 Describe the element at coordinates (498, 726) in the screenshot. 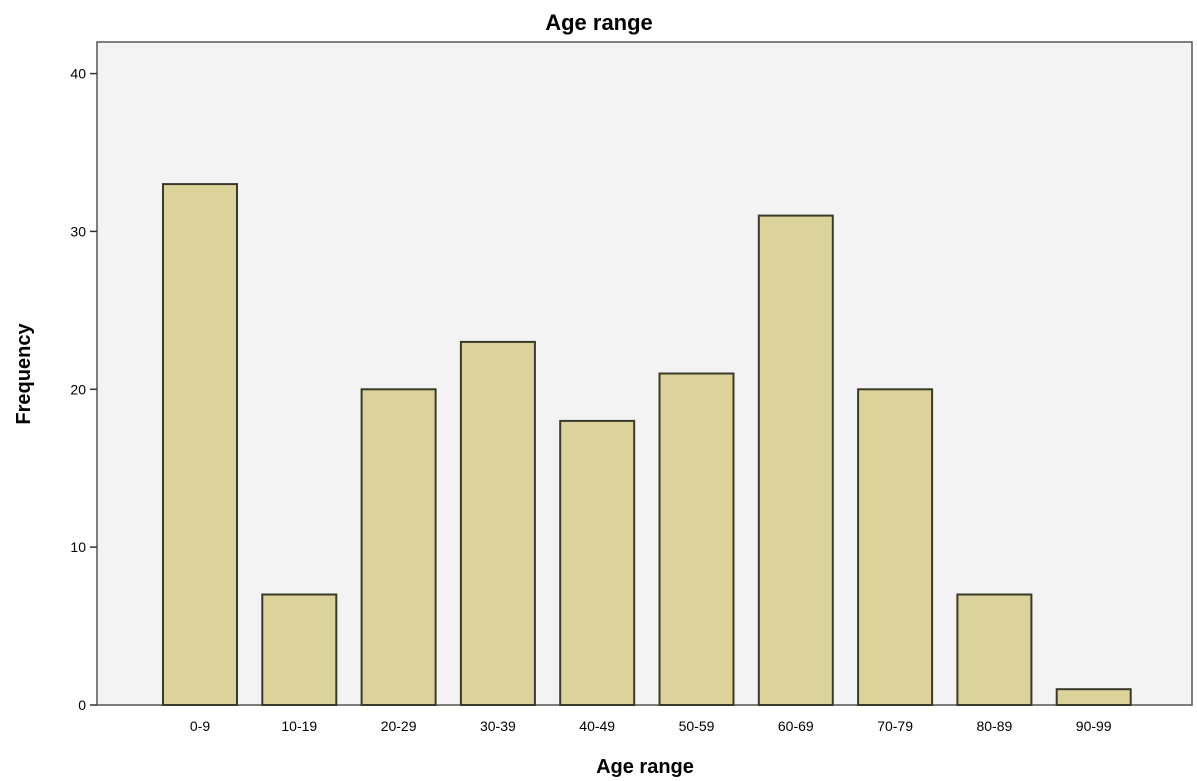

I see `x-tick-label: 30-39` at that location.